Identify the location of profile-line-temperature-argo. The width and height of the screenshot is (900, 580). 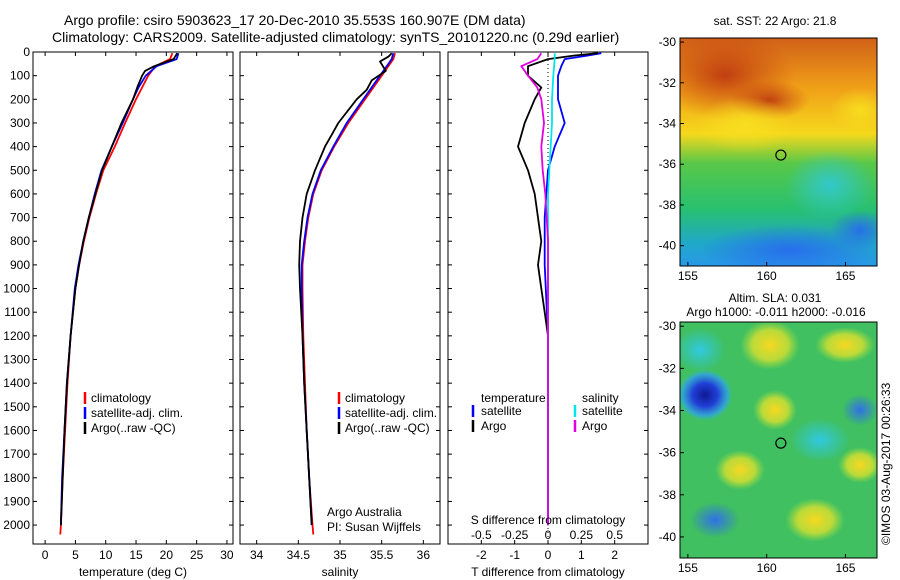
(558, 289).